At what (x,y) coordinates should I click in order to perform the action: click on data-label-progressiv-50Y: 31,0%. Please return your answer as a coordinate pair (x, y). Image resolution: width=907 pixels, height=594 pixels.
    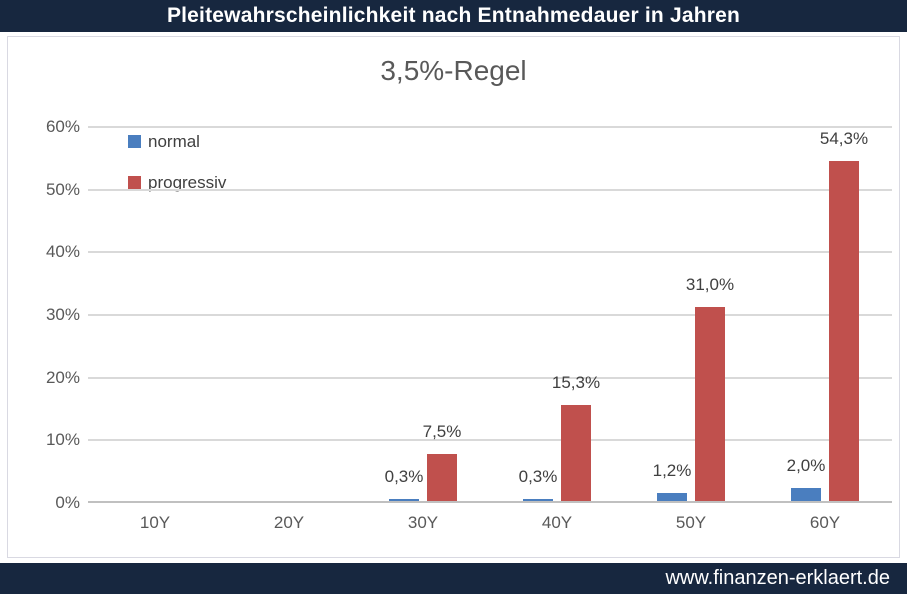
    Looking at the image, I should click on (710, 284).